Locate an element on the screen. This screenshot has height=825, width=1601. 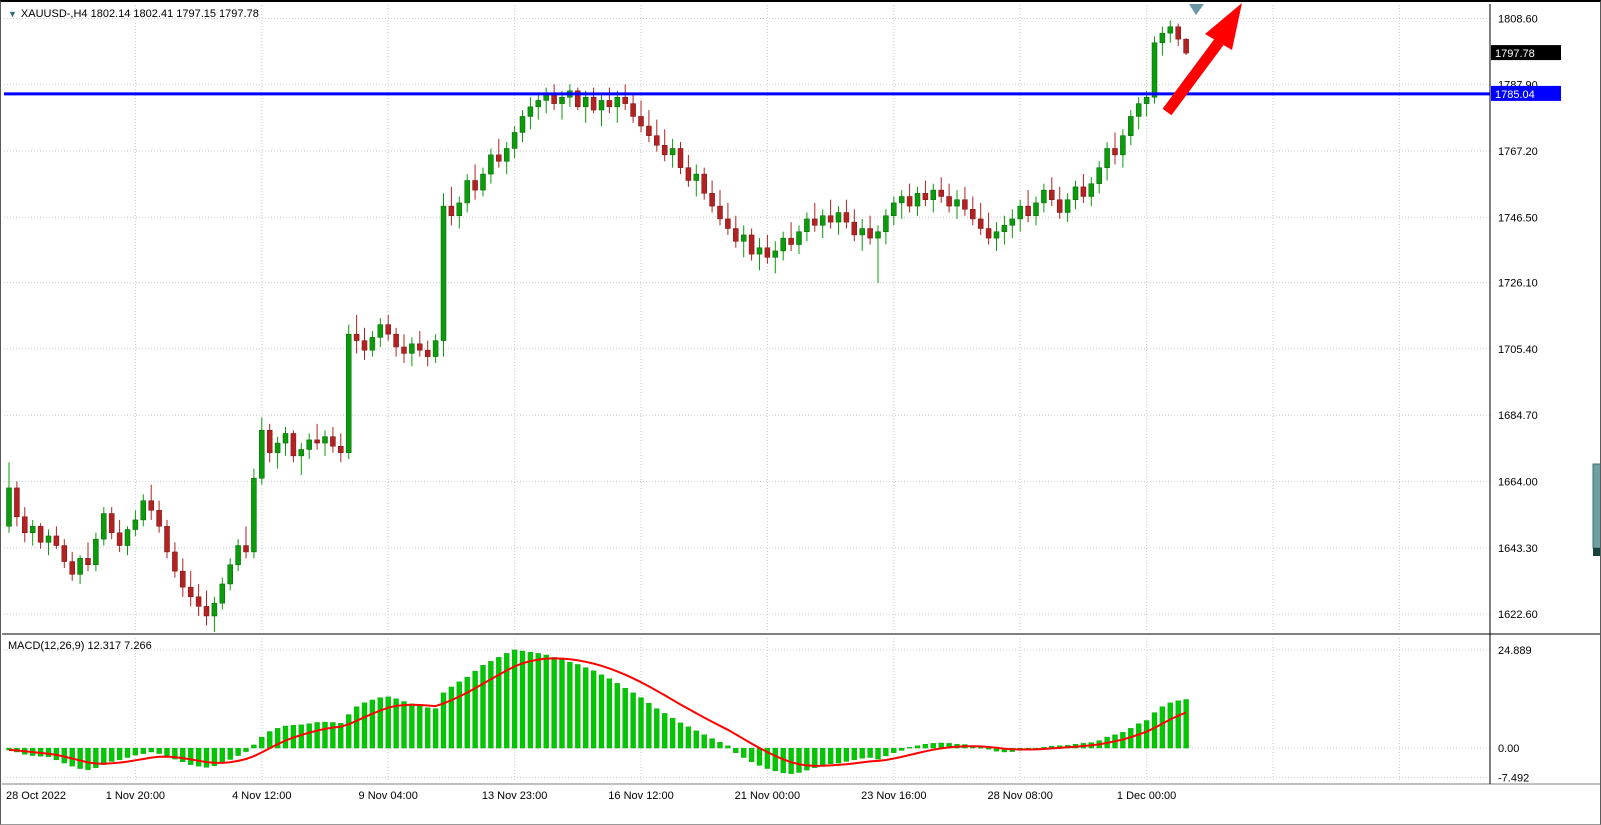
symbol-marker-icon: ▼ is located at coordinates (12, 13).